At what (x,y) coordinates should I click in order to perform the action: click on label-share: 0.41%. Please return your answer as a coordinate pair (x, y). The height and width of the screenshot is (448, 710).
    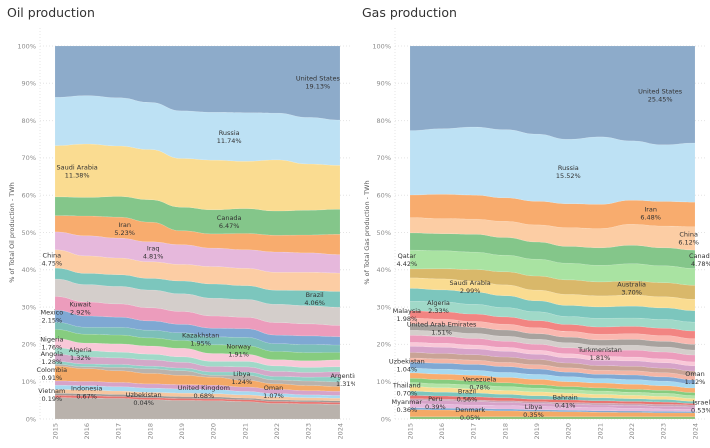
    Looking at the image, I should click on (565, 406).